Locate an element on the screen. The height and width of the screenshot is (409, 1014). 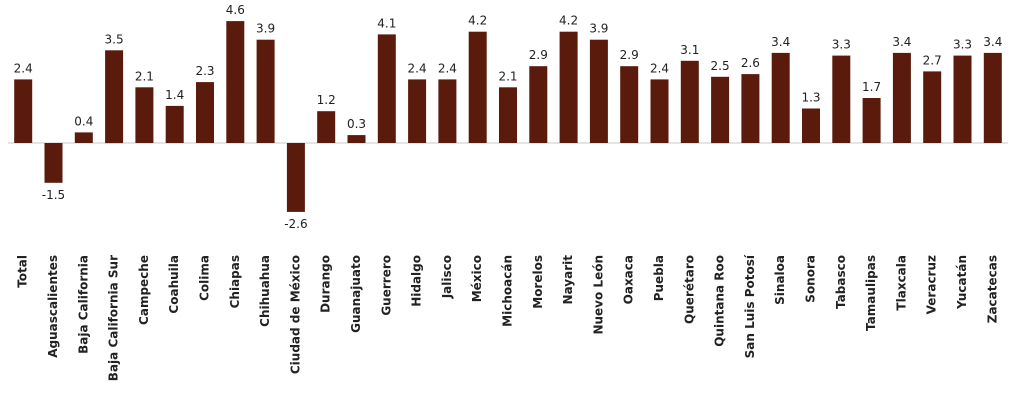
category-label: México is located at coordinates (477, 278).